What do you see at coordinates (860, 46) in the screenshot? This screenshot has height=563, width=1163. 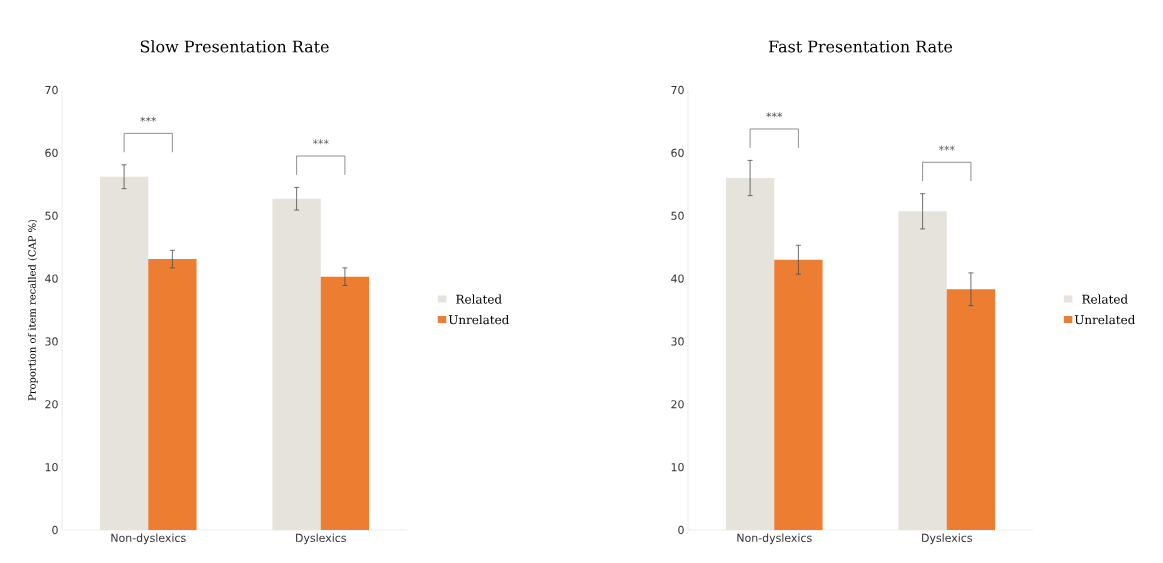 I see `chart-title: Fast Presentation Rate` at bounding box center [860, 46].